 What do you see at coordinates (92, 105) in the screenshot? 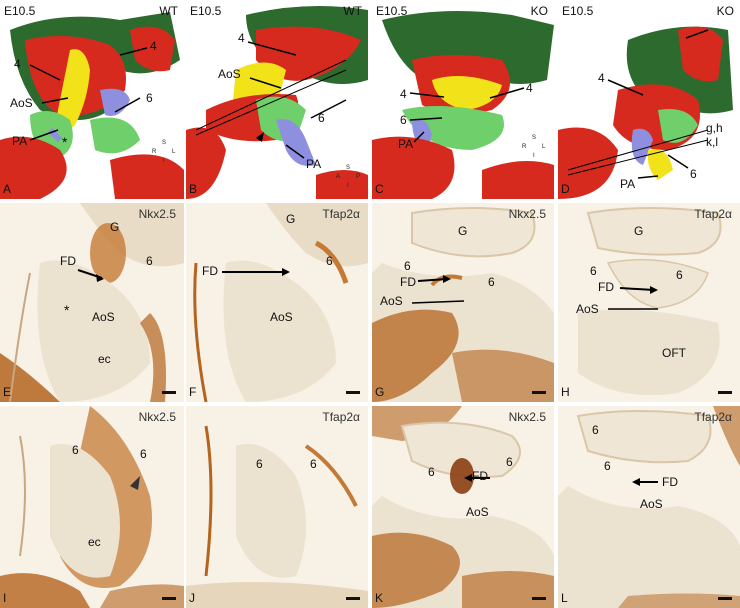
I see `reconstruction-a` at bounding box center [92, 105].